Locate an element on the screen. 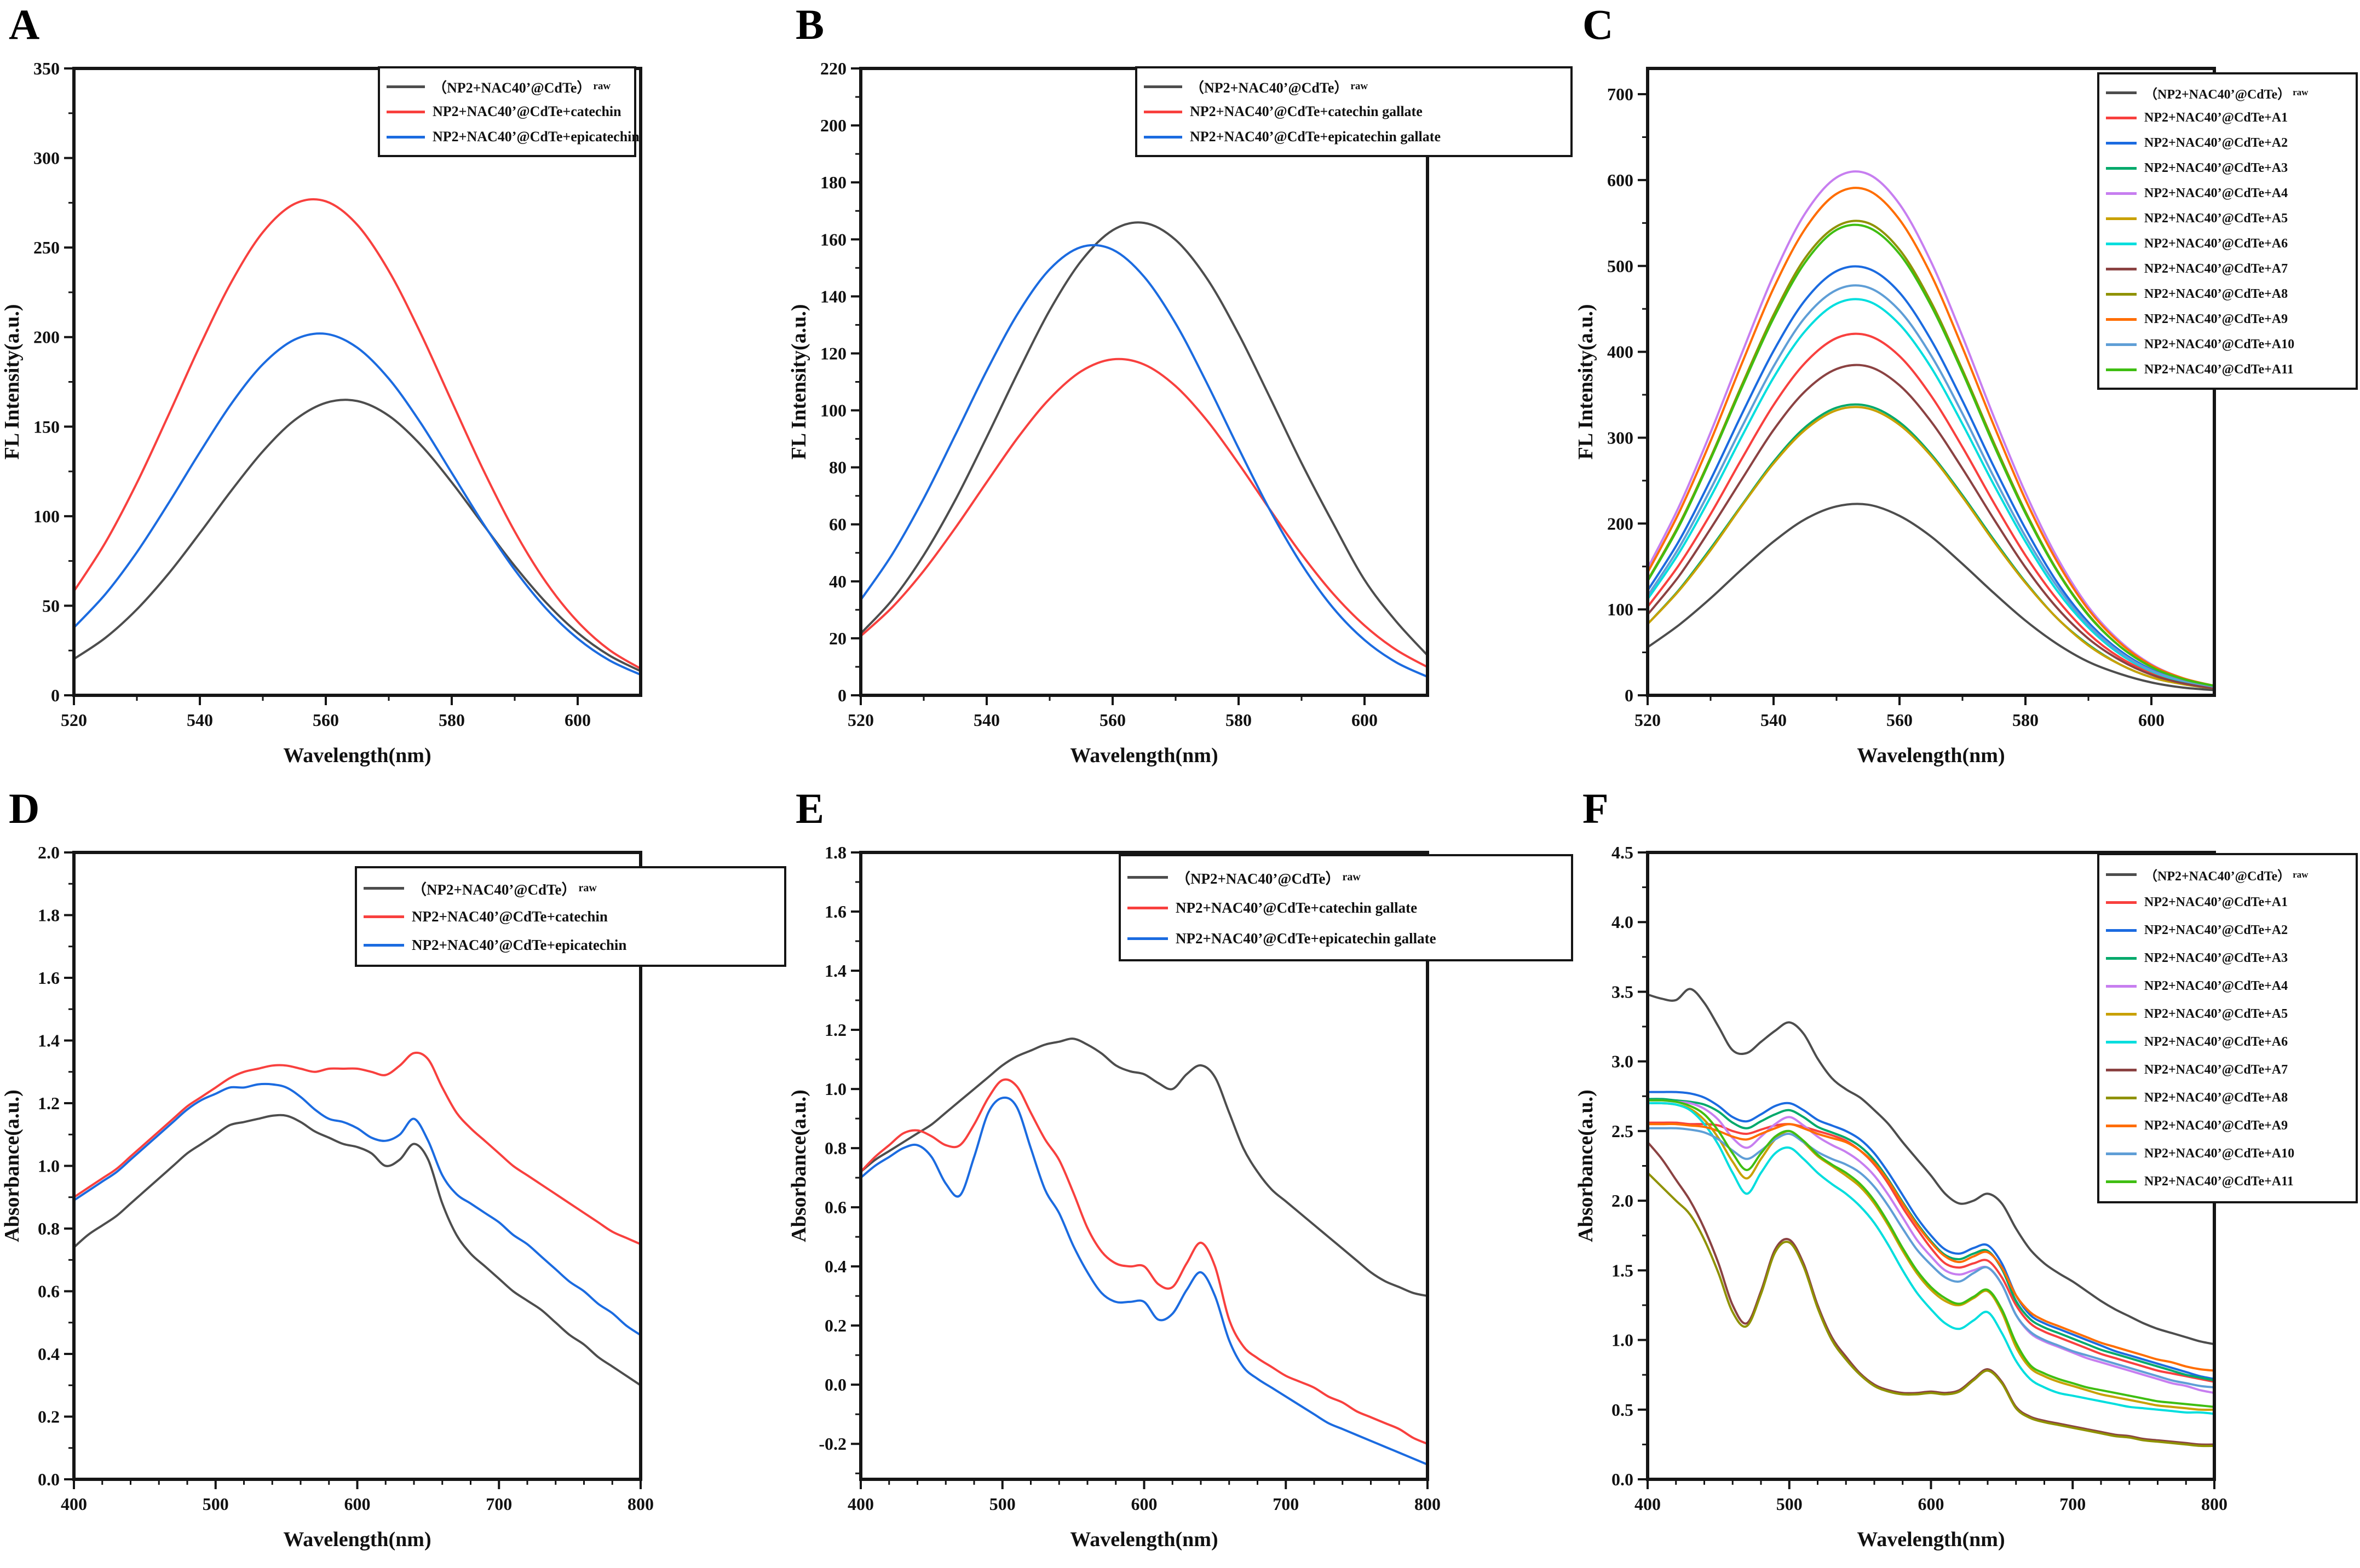 This screenshot has width=2360, height=1568. y-tick-label: 40 is located at coordinates (838, 581).